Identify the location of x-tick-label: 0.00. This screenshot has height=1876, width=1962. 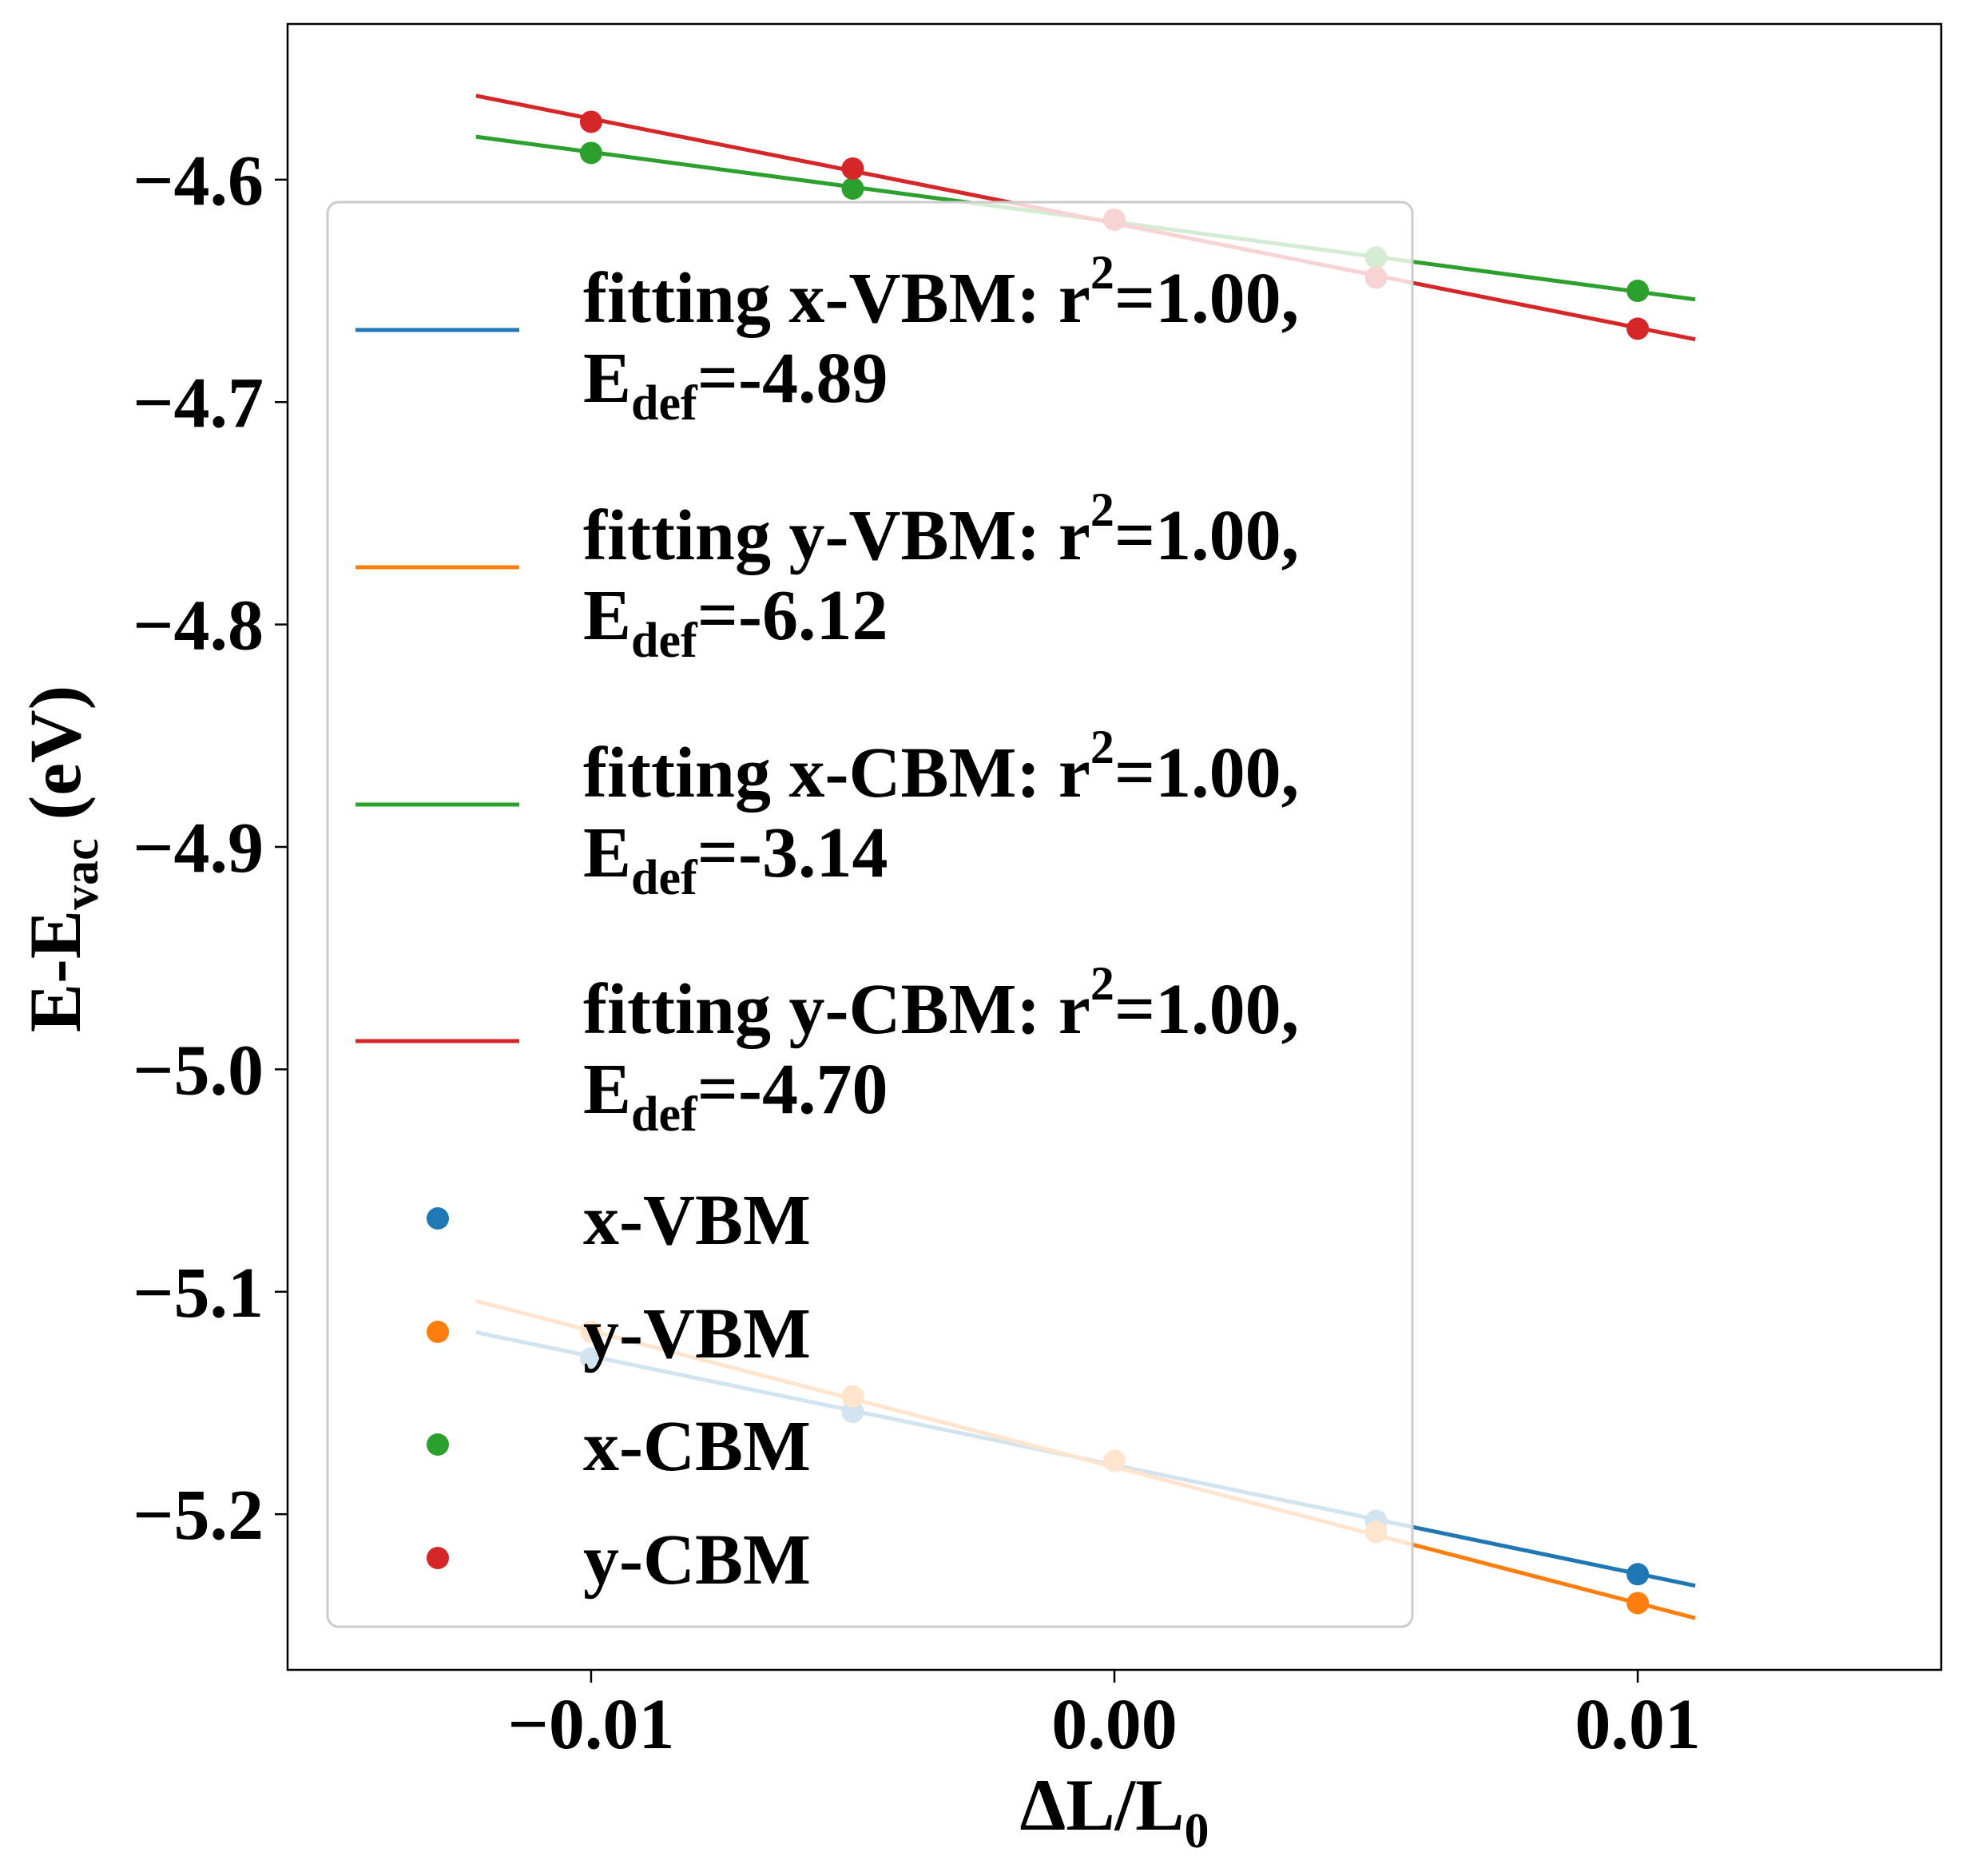
(1114, 1724).